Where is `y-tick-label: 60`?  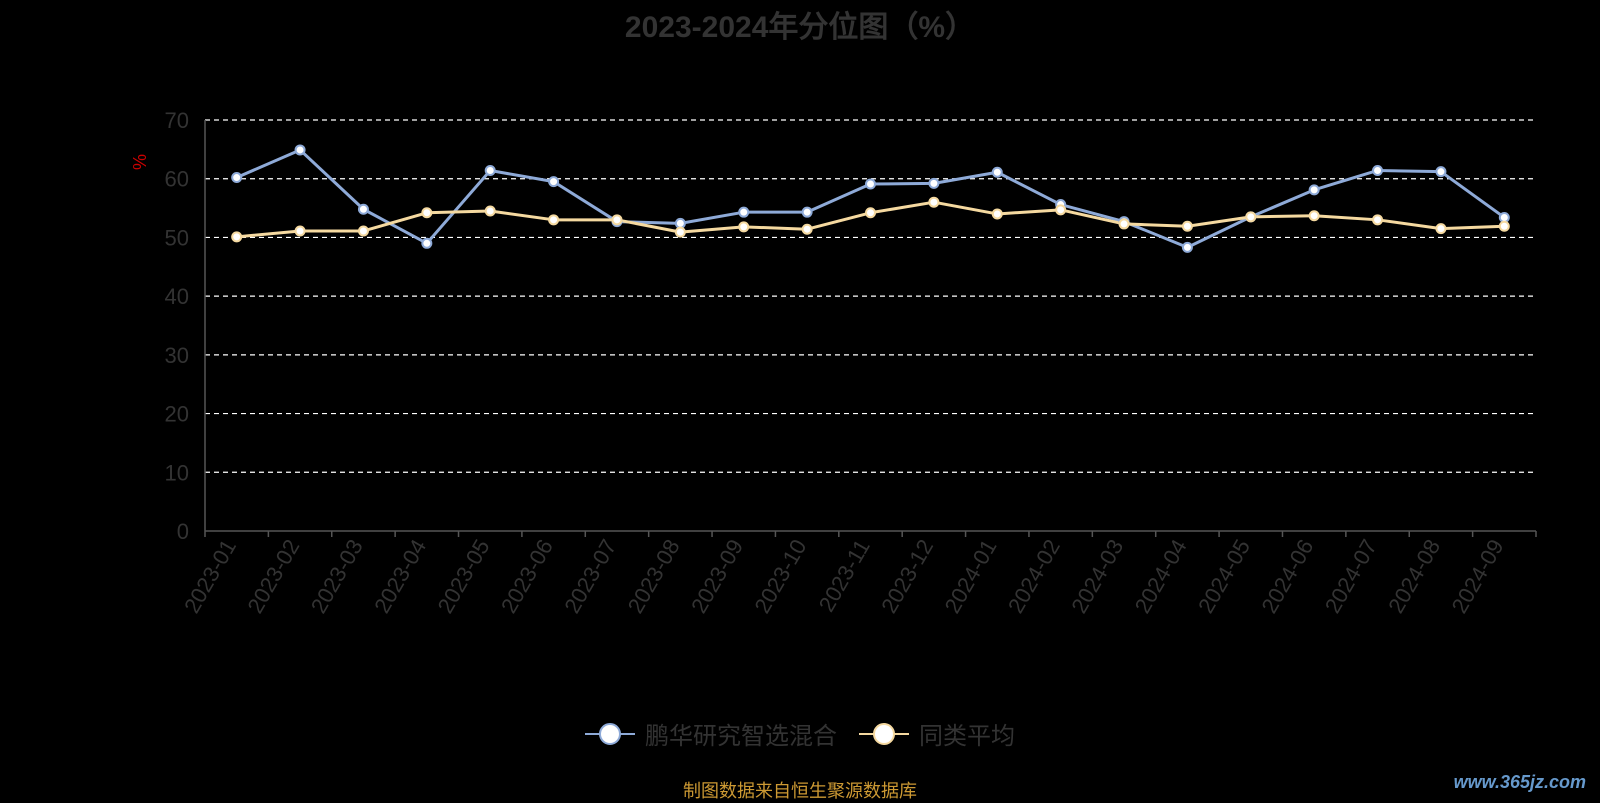 y-tick-label: 60 is located at coordinates (177, 179).